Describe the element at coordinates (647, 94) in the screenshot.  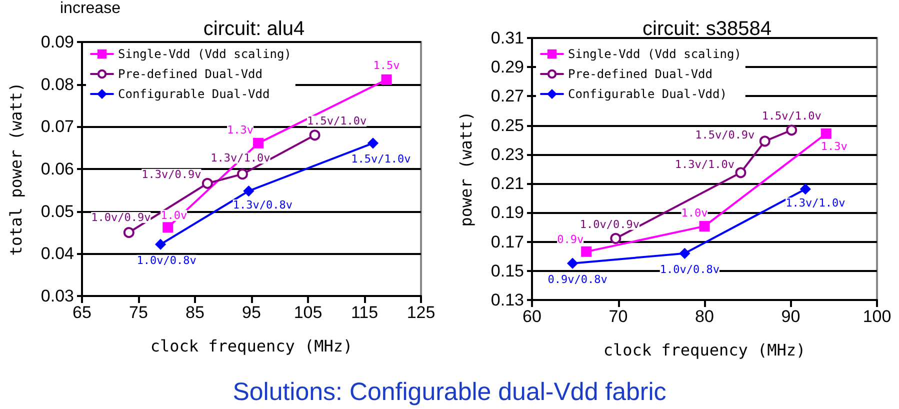
I see `legend-label: Configurable Dual-Vdd)` at that location.